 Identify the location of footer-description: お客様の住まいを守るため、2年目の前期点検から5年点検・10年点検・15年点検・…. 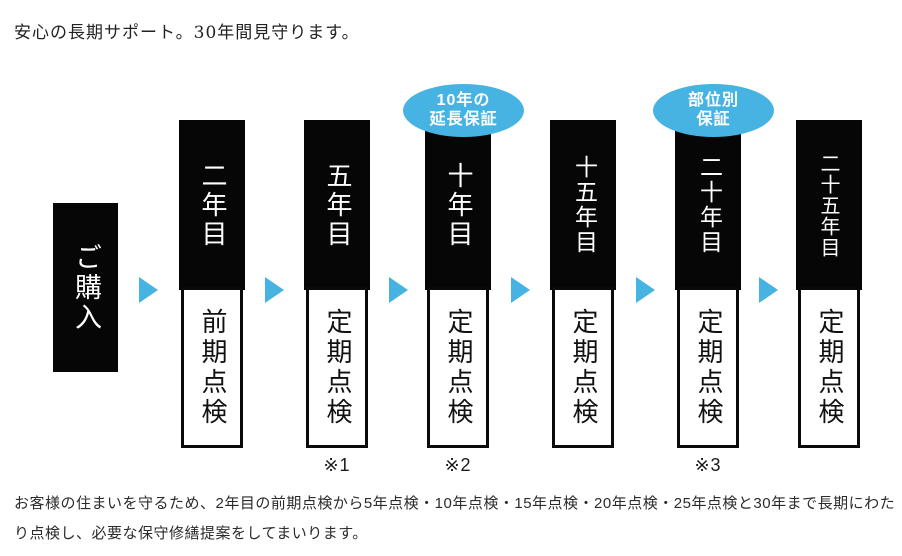
(455, 518).